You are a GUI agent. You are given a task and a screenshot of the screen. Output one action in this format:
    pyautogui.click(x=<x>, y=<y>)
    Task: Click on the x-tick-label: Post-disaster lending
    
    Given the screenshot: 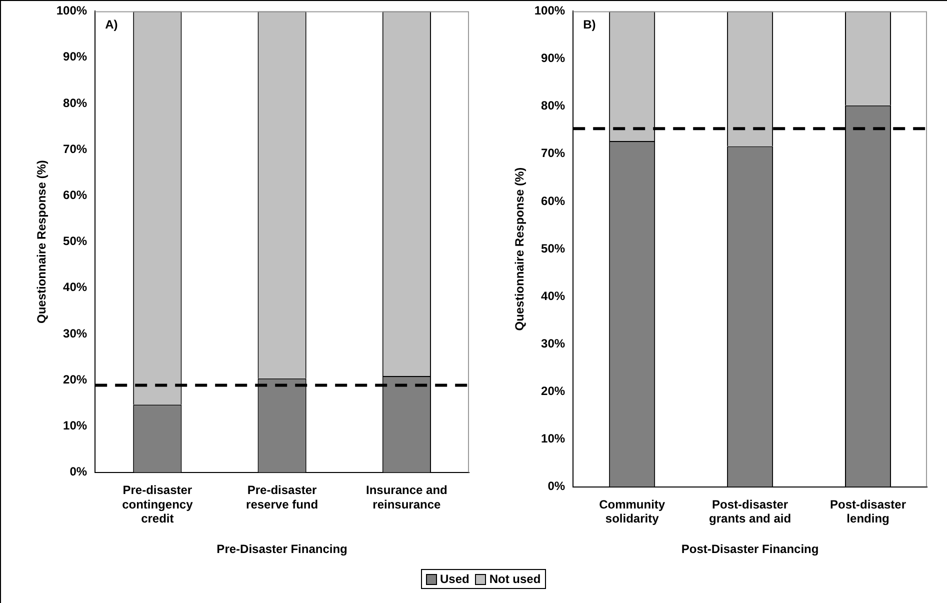 What is the action you would take?
    pyautogui.click(x=868, y=511)
    